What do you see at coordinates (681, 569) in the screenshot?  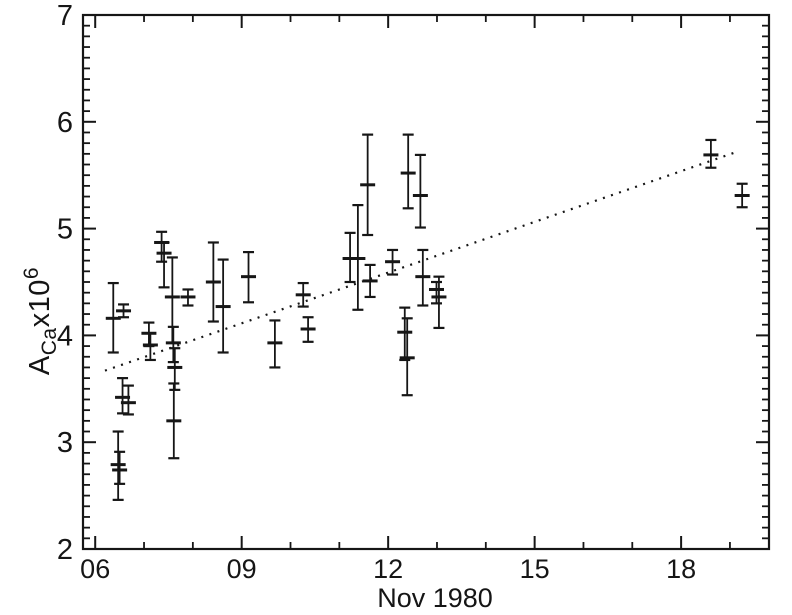 I see `x-axis-tick-label: 18` at bounding box center [681, 569].